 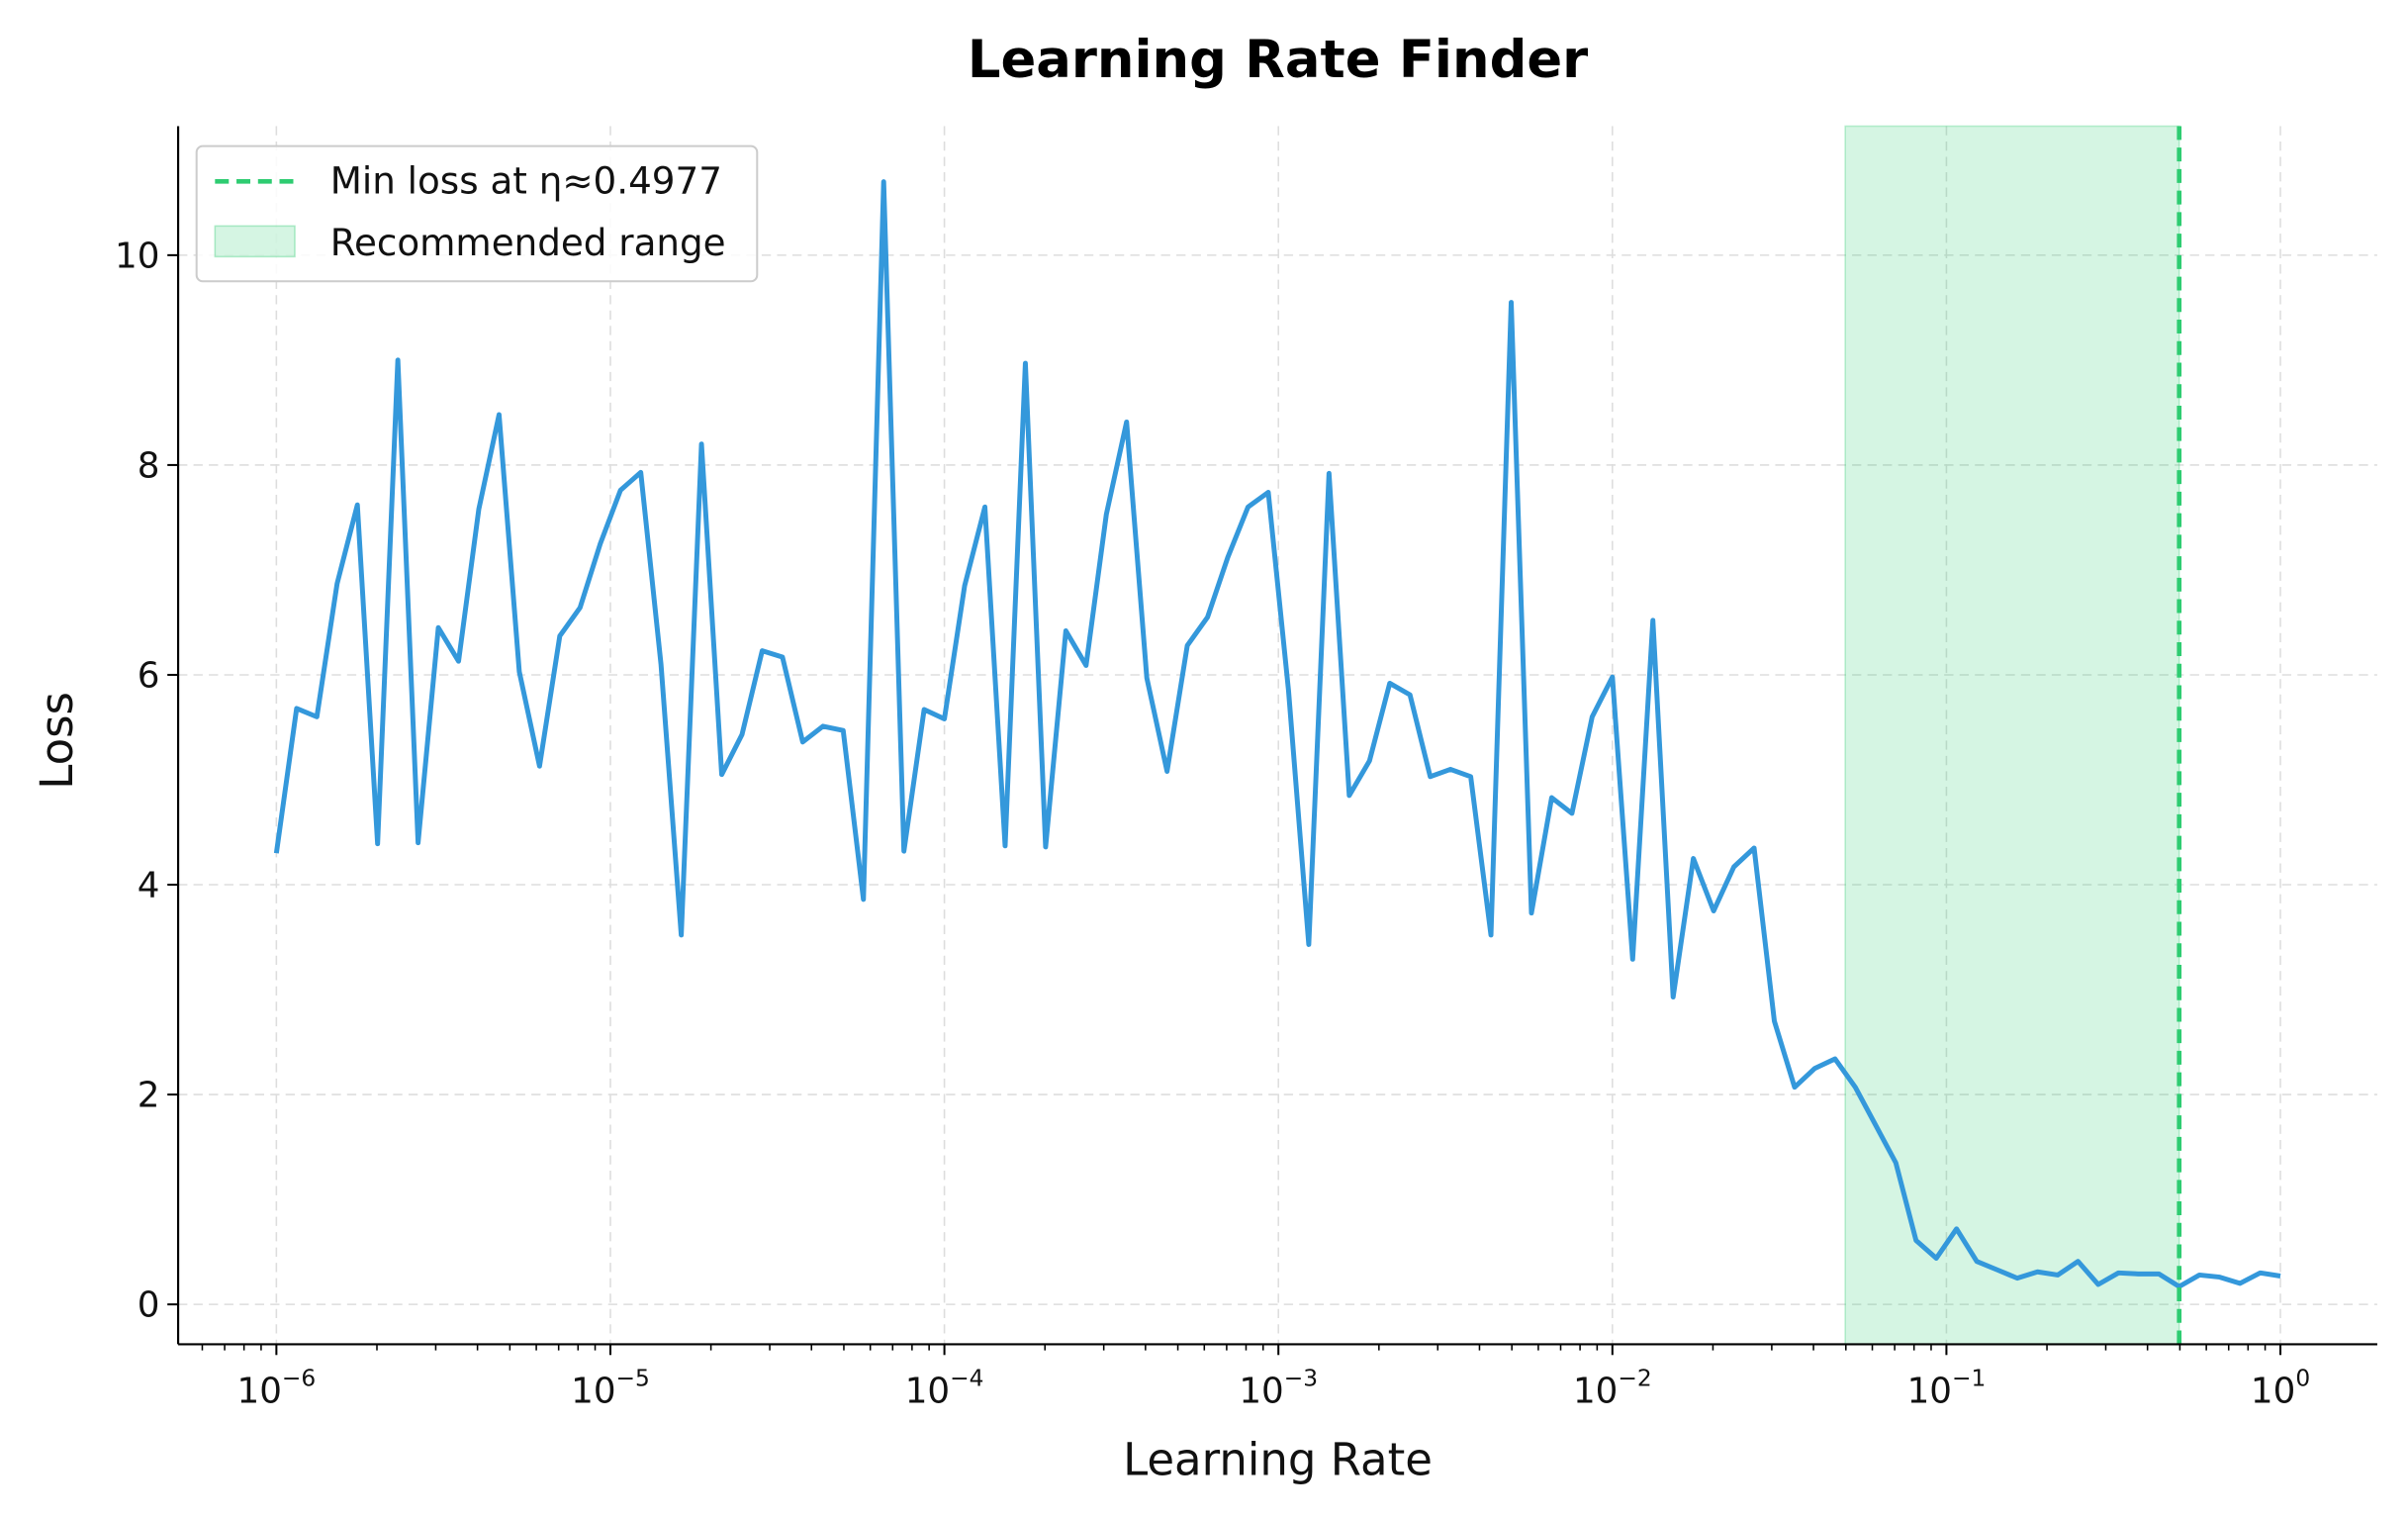 What do you see at coordinates (1278, 60) in the screenshot?
I see `chart-title: Learning Rate Finder` at bounding box center [1278, 60].